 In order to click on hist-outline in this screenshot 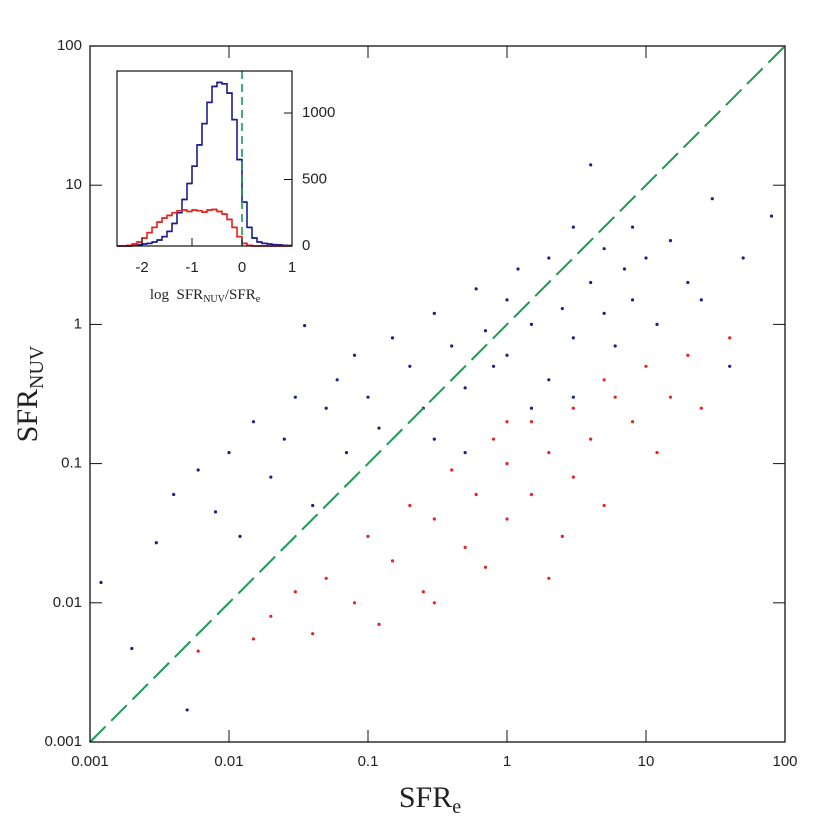, I will do `click(204, 227)`.